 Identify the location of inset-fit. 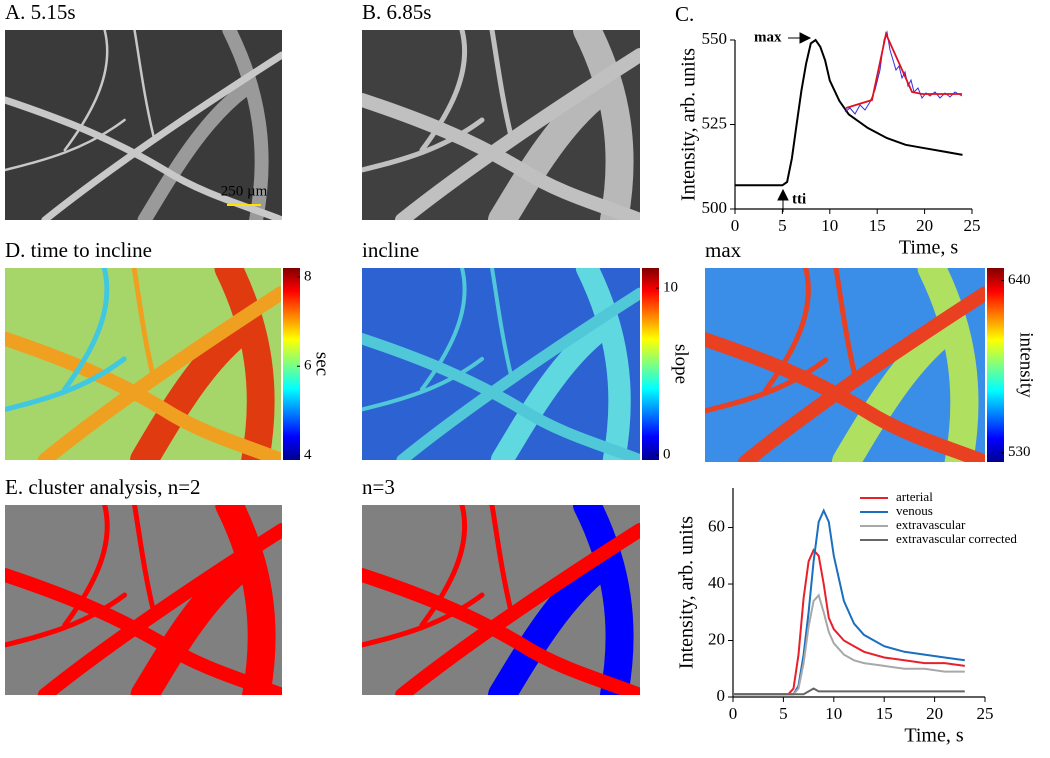
(903, 70).